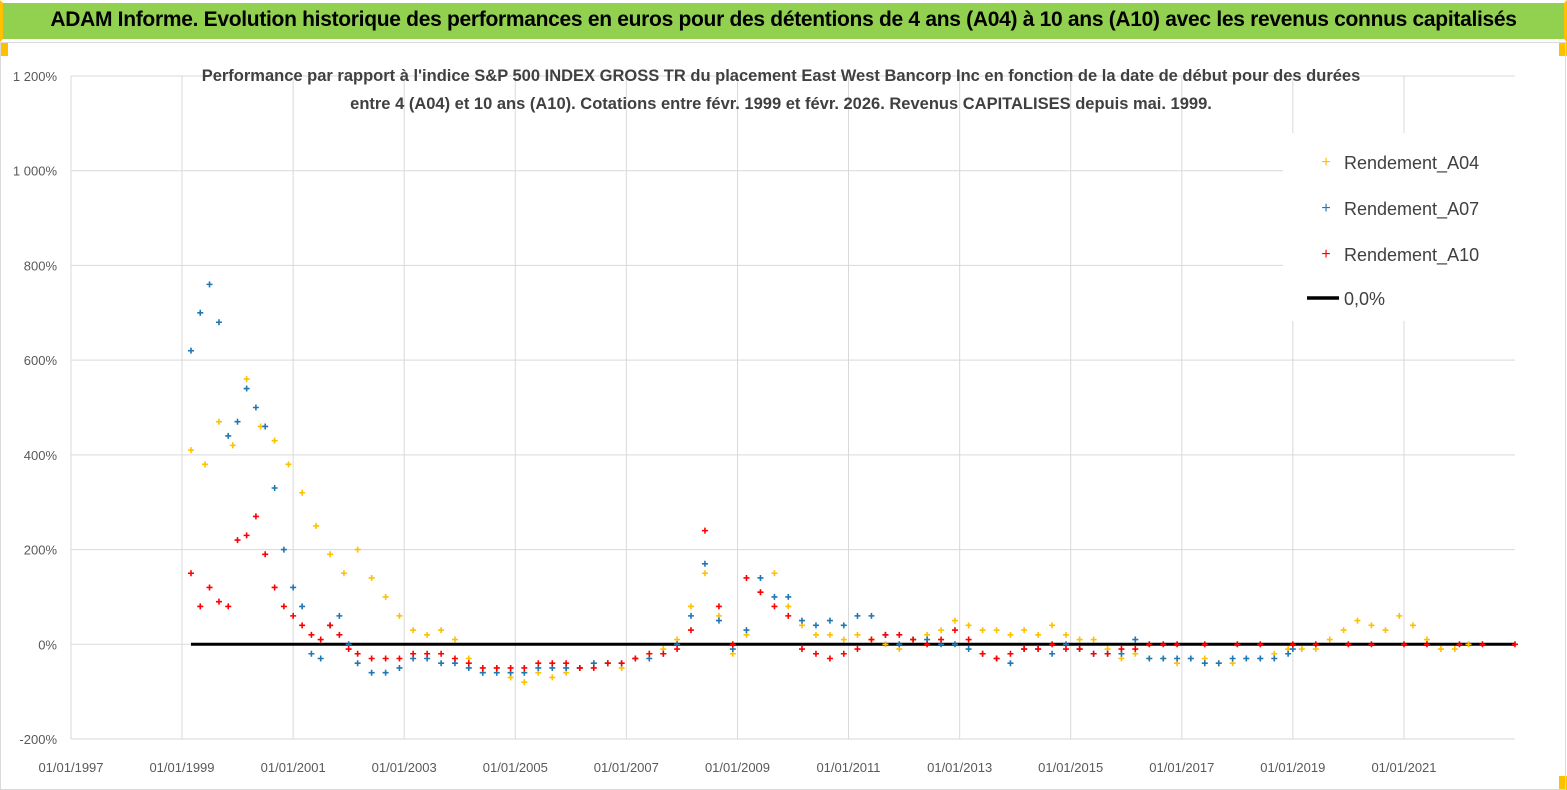 The width and height of the screenshot is (1567, 790). I want to click on x-tick-label: 01/01/2013, so click(959, 767).